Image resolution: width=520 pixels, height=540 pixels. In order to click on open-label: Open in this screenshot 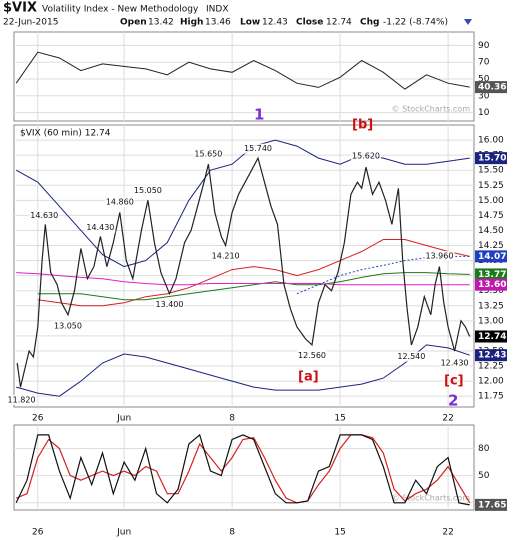, I will do `click(133, 23)`.